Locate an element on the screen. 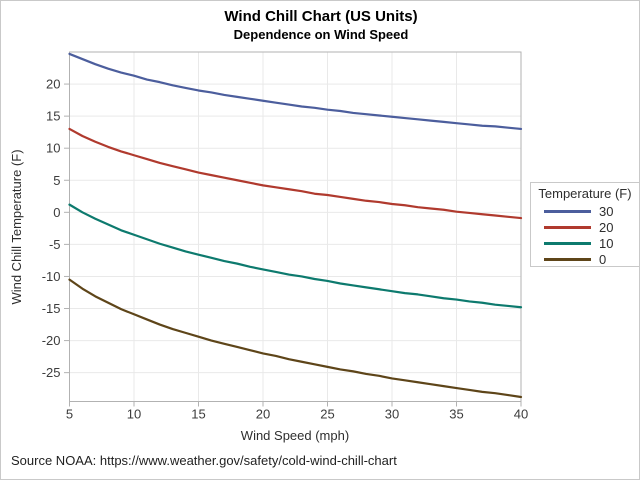 The width and height of the screenshot is (640, 480). y-axis-title: Wind Chill Temperature (F) is located at coordinates (16, 227).